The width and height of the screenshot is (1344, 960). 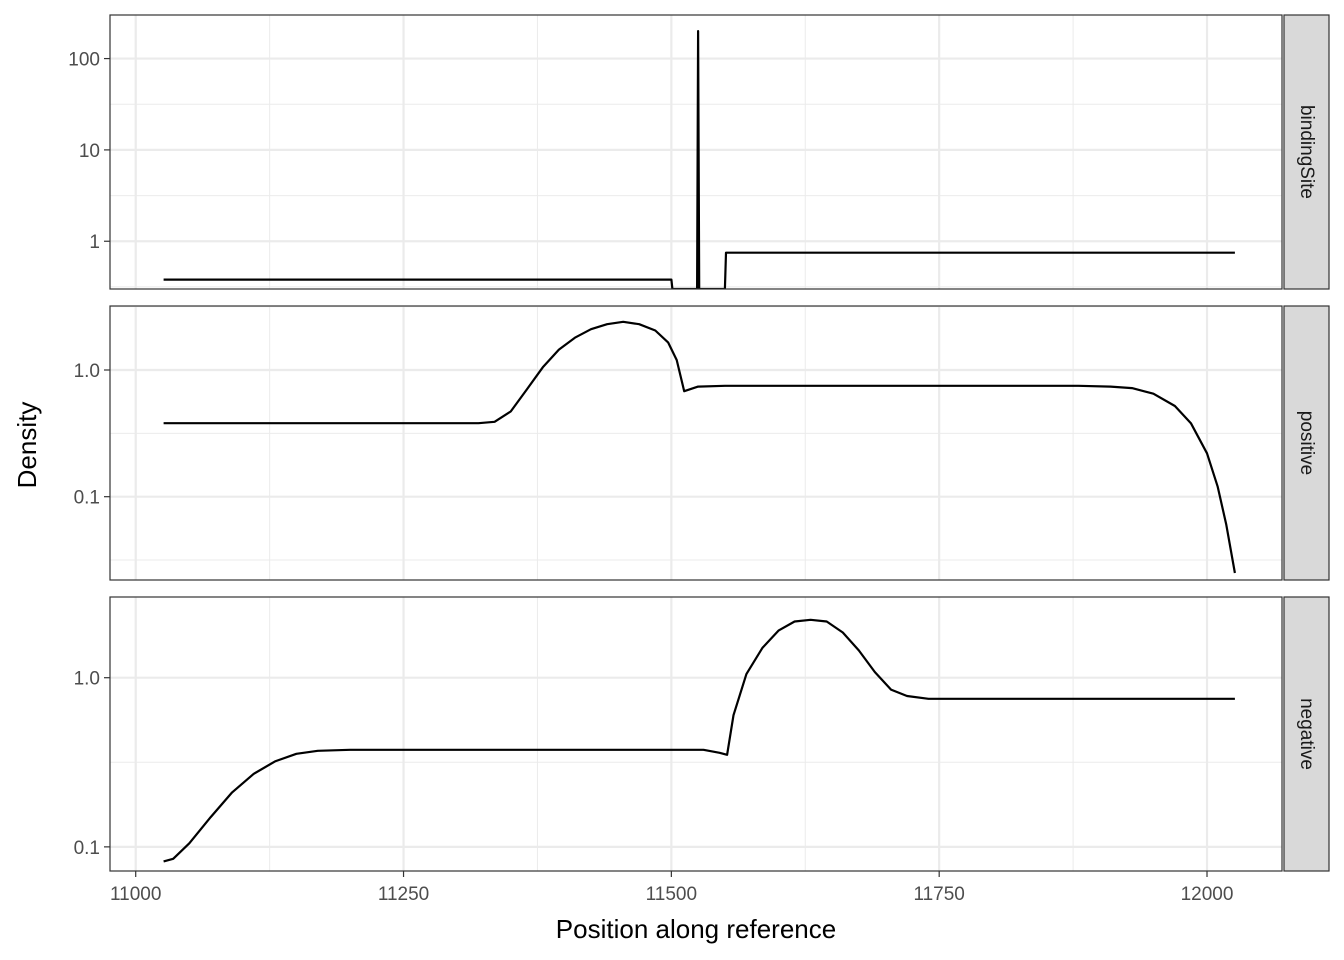 What do you see at coordinates (938, 894) in the screenshot?
I see `x-tick-label: 11750` at bounding box center [938, 894].